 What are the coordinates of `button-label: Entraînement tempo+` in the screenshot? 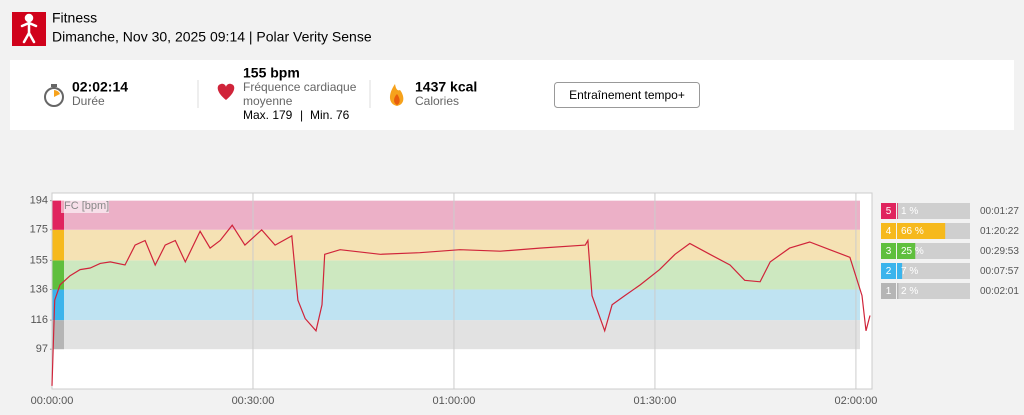 It's located at (627, 95).